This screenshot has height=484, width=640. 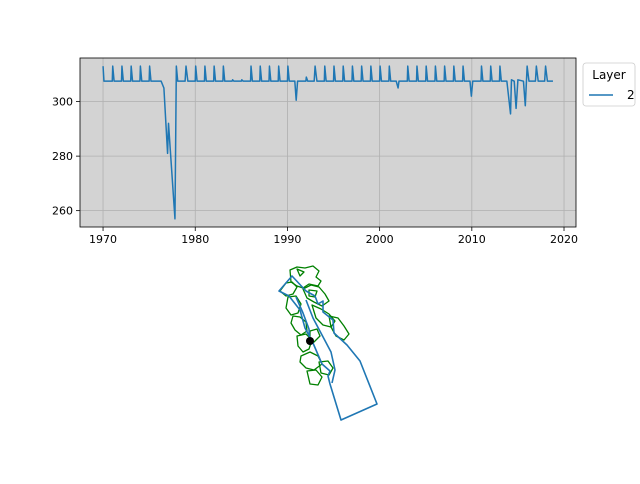 I want to click on x-tick-label: 1990, so click(x=287, y=239).